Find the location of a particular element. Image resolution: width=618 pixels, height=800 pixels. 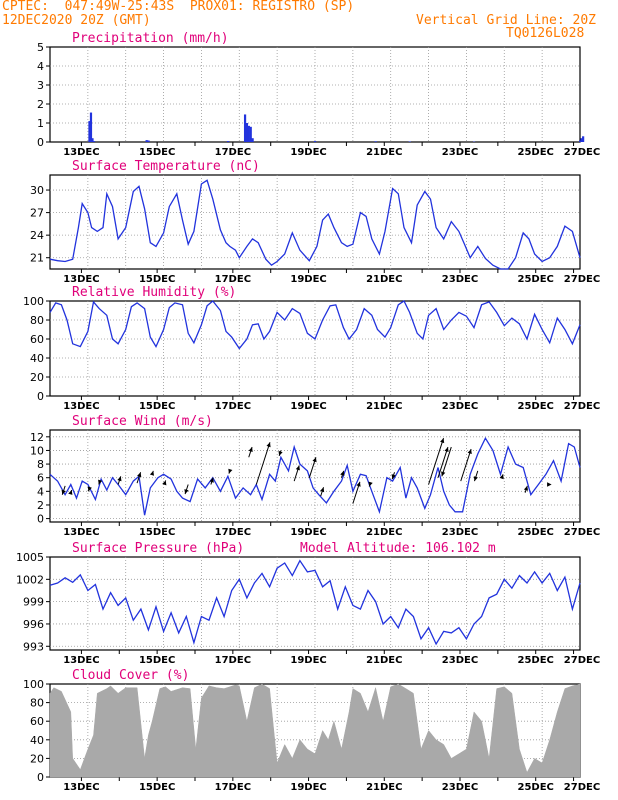

cloud-xtick-label: 27DEC is located at coordinates (582, 787).